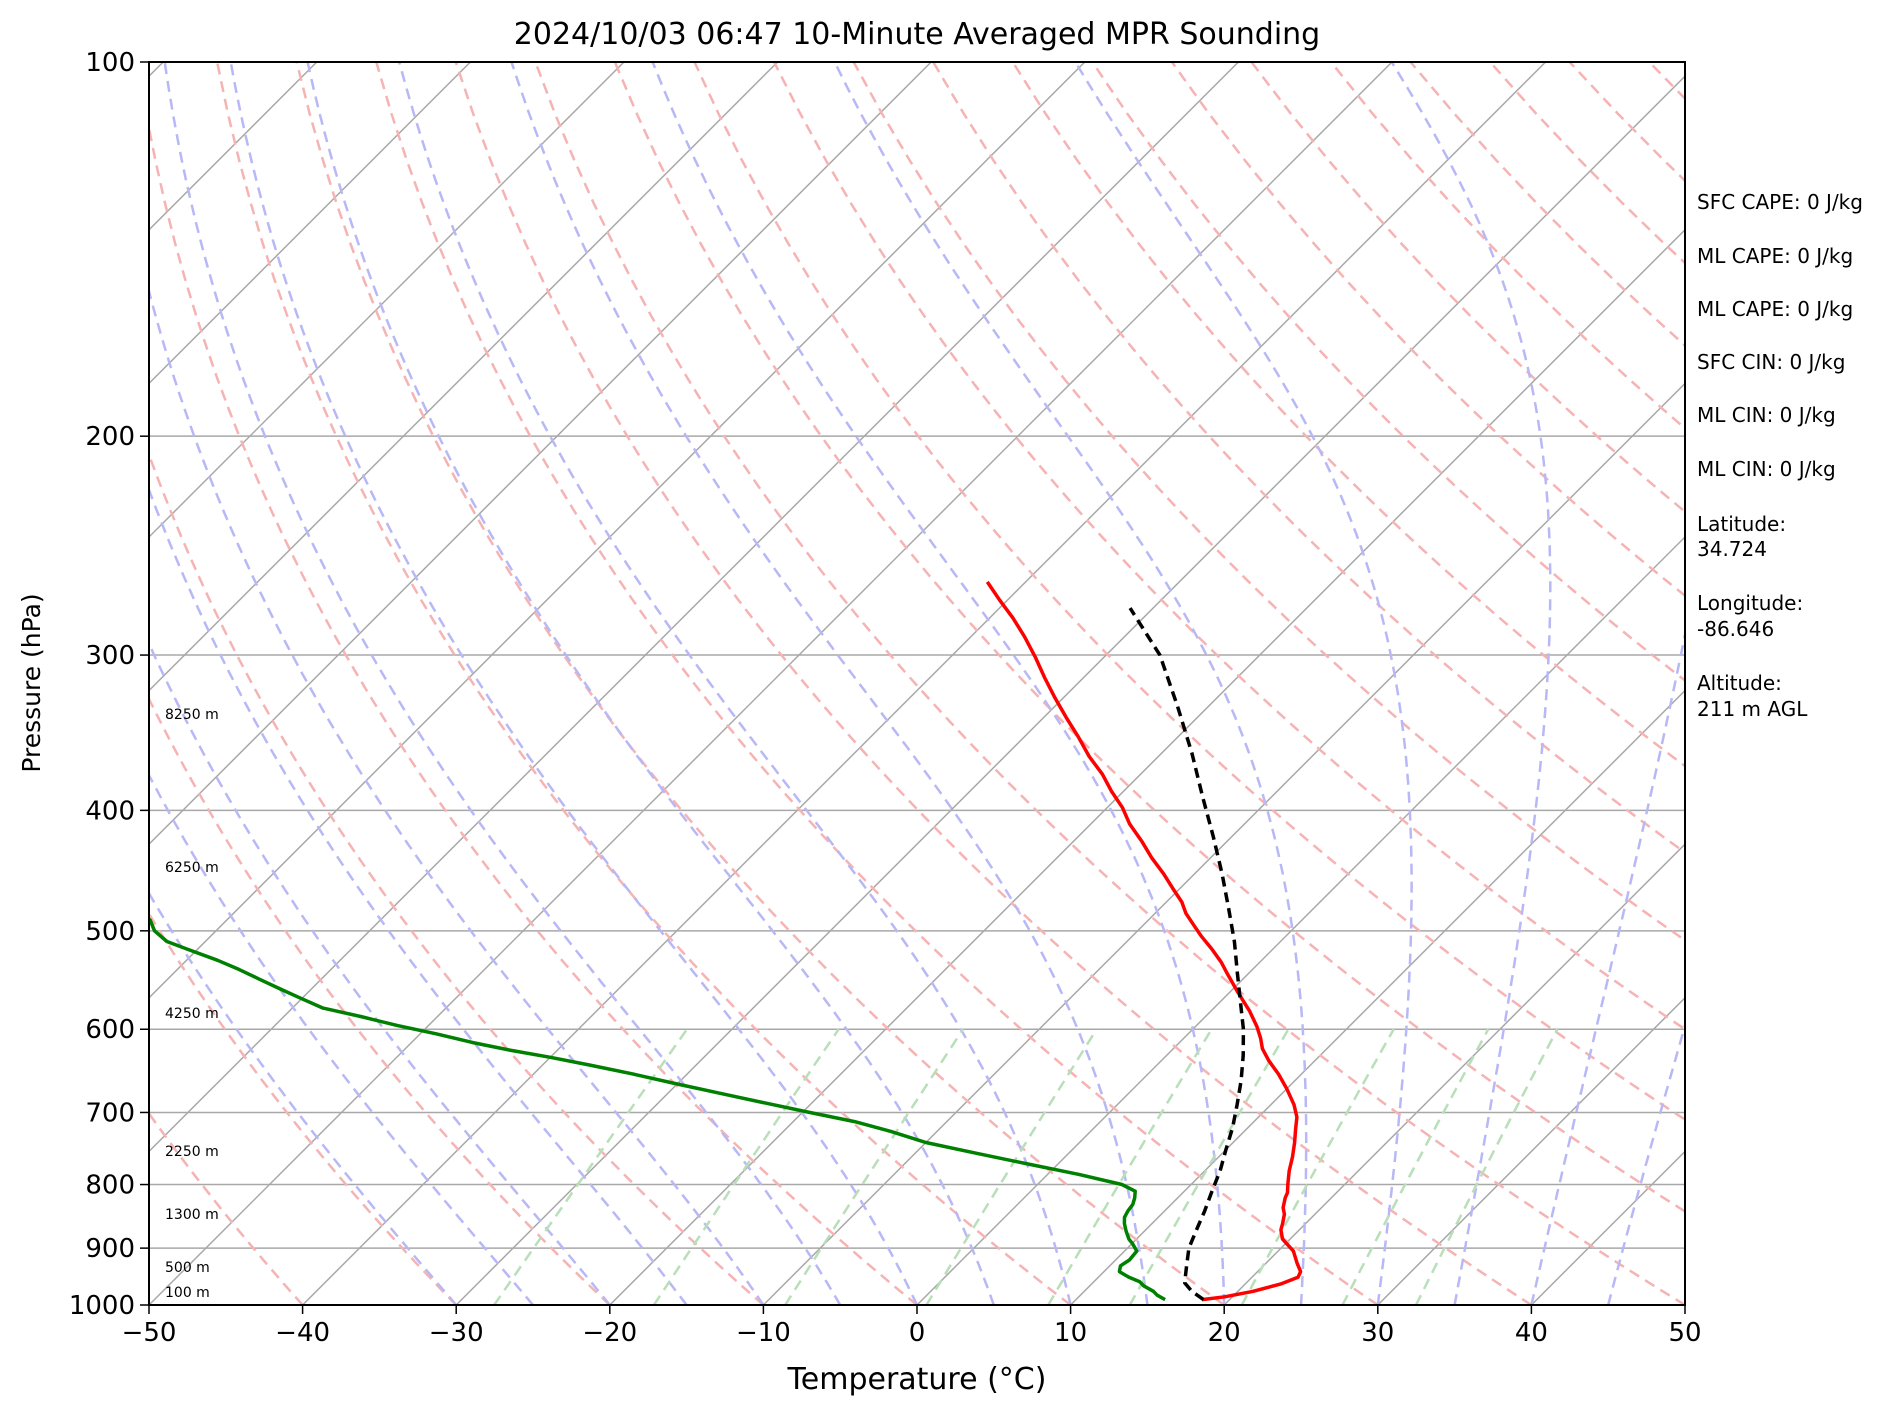 This screenshot has width=1893, height=1406. I want to click on x-tick-label: 10, so click(1070, 1333).